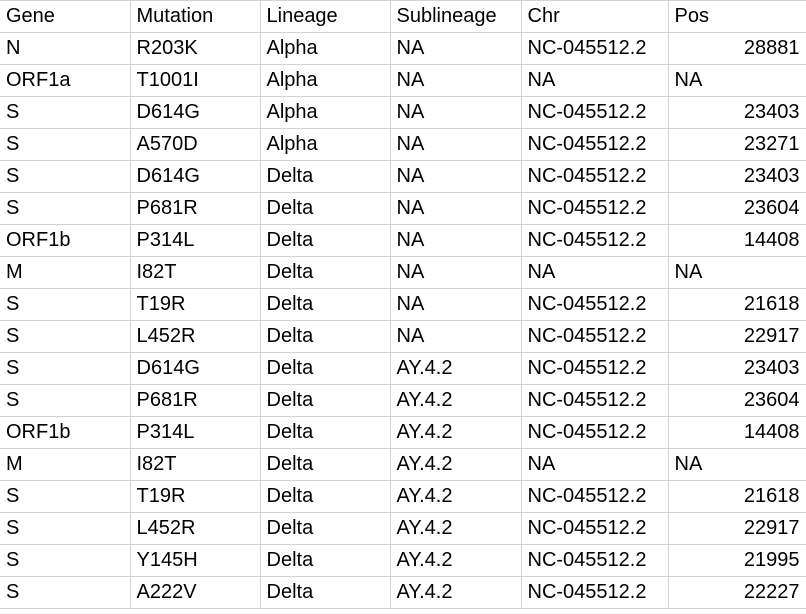 This screenshot has height=614, width=806. Describe the element at coordinates (195, 48) in the screenshot. I see `cell-mutation: R203K` at that location.